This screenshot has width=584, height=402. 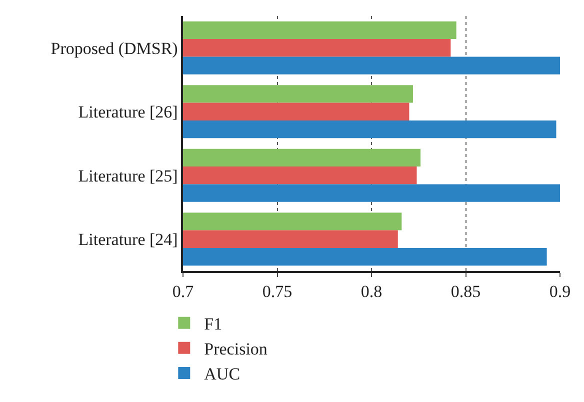 I want to click on x-tick-label: 0.7, so click(x=183, y=292).